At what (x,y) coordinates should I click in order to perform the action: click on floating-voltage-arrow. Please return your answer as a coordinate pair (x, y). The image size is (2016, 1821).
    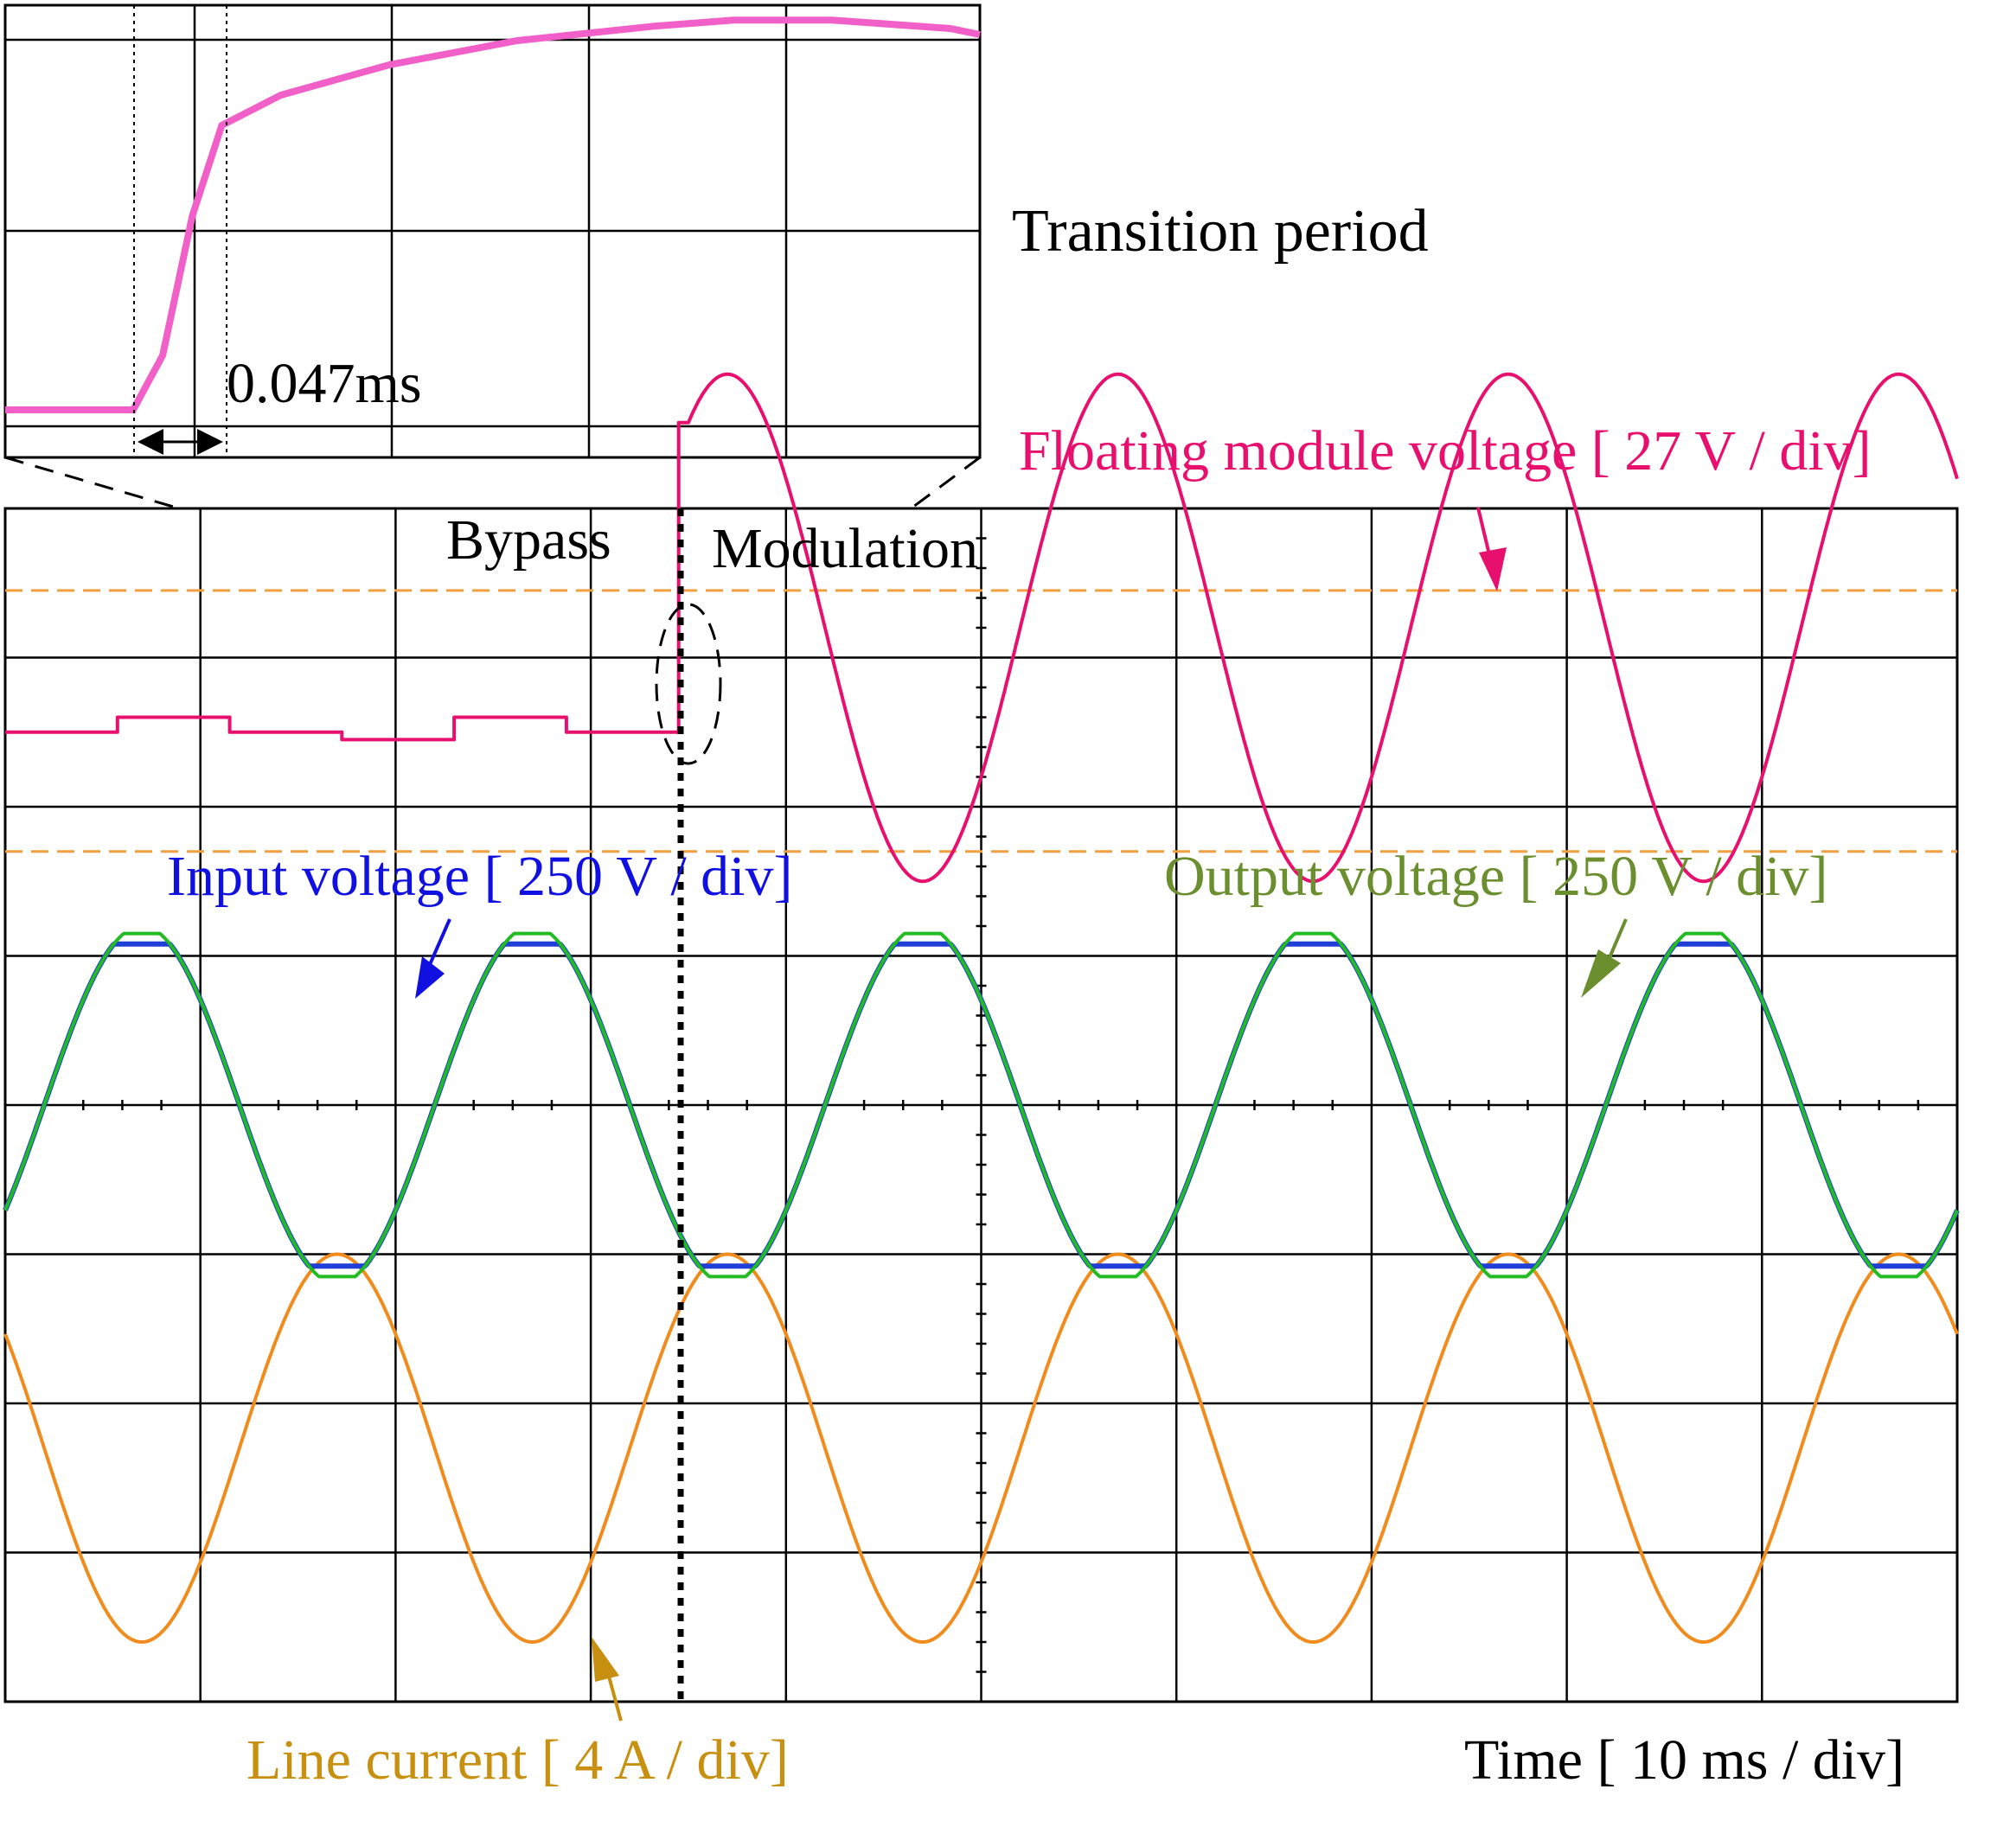
    Looking at the image, I should click on (1491, 549).